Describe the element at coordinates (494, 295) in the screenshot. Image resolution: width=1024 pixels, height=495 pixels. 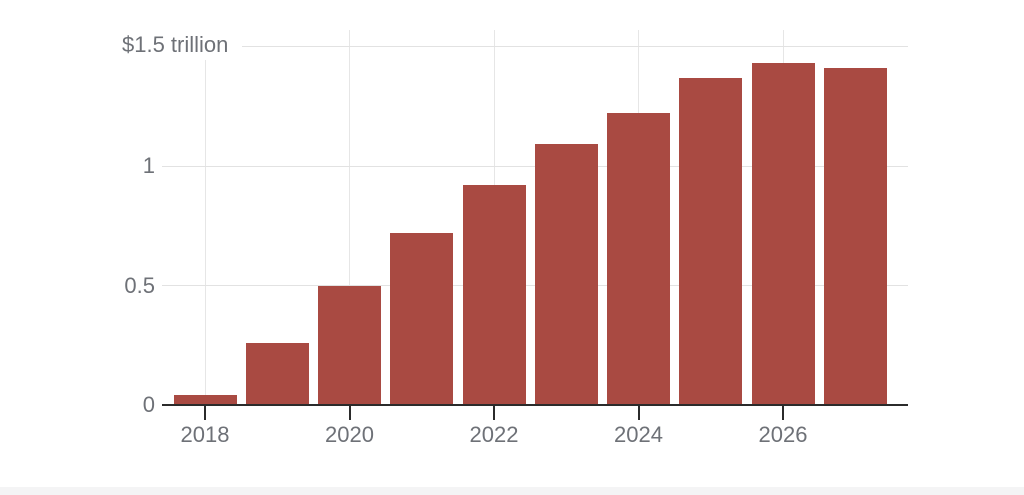
I see `bar-2022` at that location.